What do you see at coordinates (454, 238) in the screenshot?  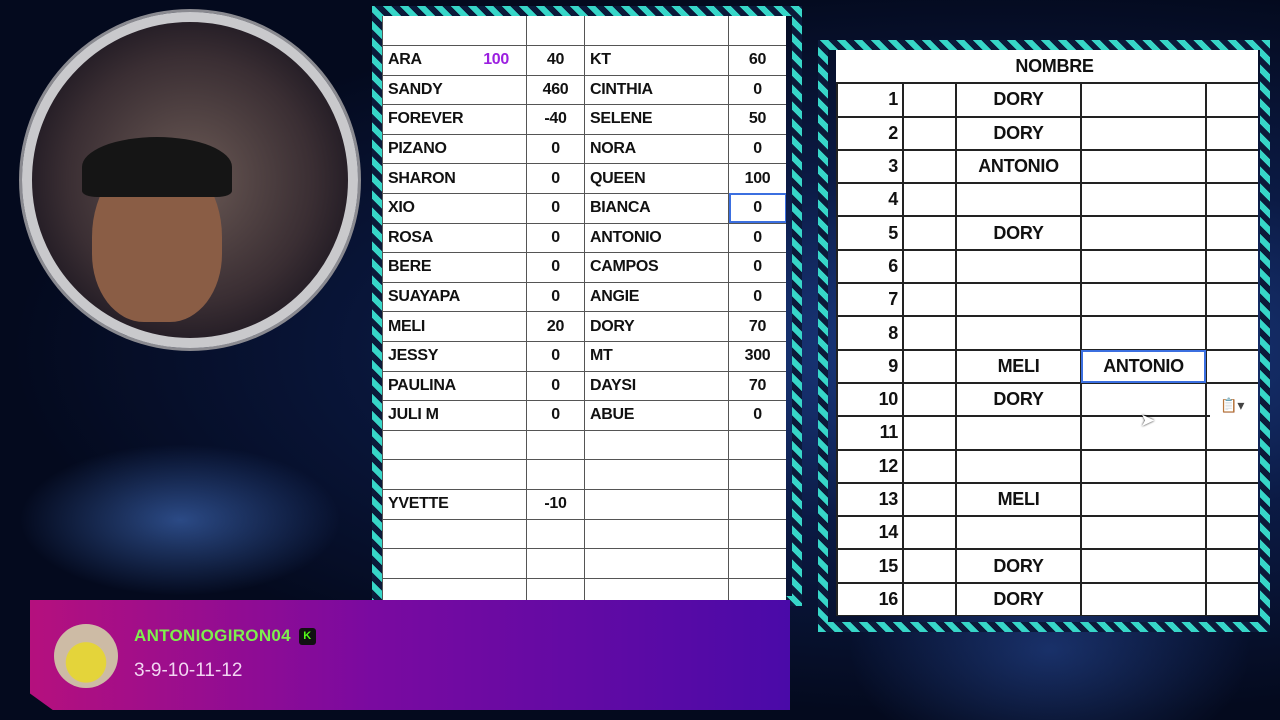 I see `name-cell: ROSA` at bounding box center [454, 238].